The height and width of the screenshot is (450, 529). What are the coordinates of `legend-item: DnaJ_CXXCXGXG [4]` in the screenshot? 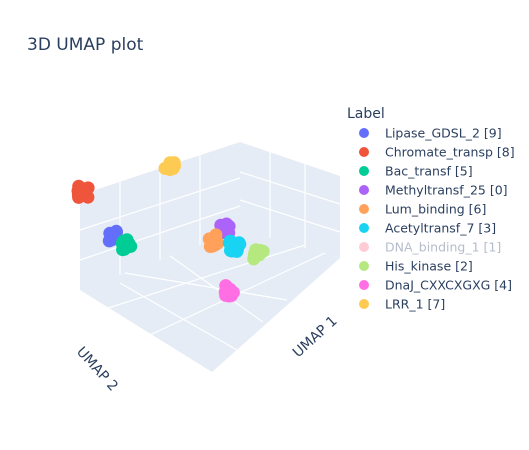 It's located at (435, 285).